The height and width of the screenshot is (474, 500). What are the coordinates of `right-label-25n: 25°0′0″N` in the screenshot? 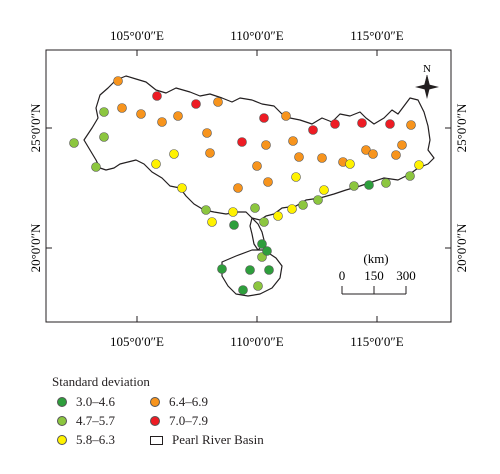 It's located at (461, 127).